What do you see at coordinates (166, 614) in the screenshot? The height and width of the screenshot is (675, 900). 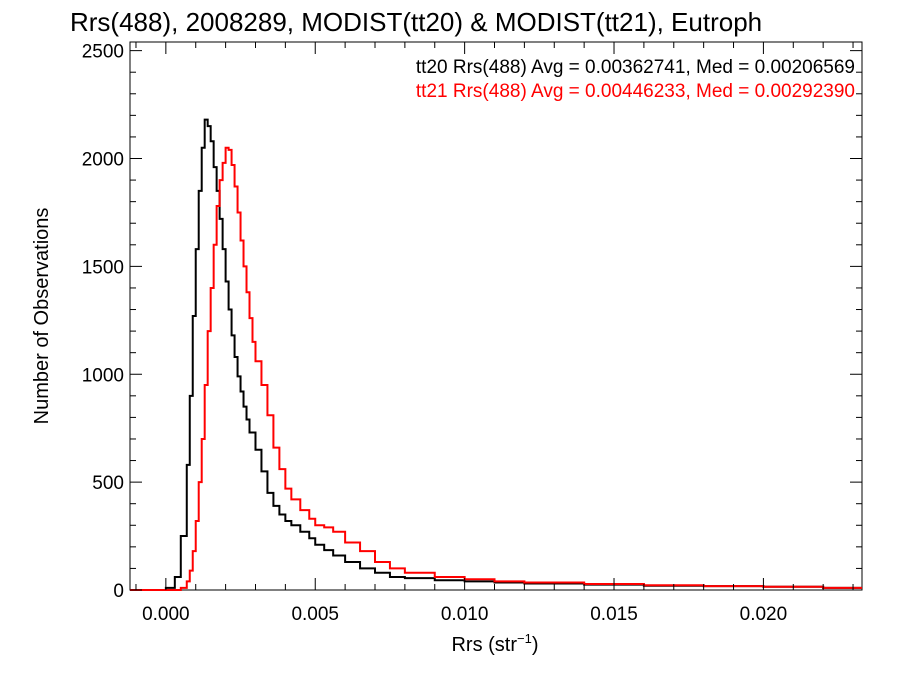 I see `x-tick-label: 0.000` at bounding box center [166, 614].